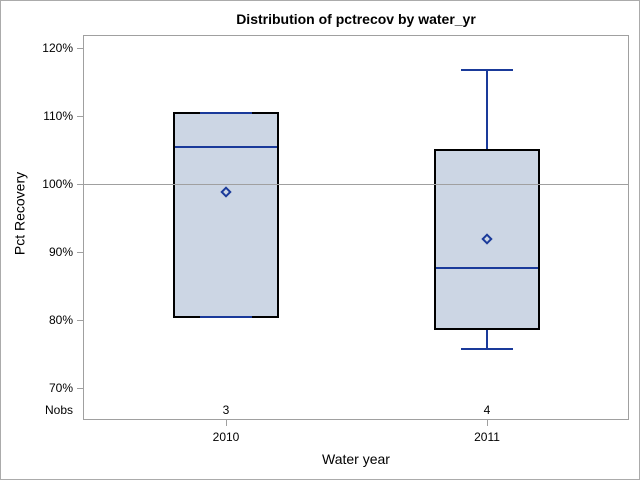 The height and width of the screenshot is (480, 640). What do you see at coordinates (226, 147) in the screenshot?
I see `median-line-2010` at bounding box center [226, 147].